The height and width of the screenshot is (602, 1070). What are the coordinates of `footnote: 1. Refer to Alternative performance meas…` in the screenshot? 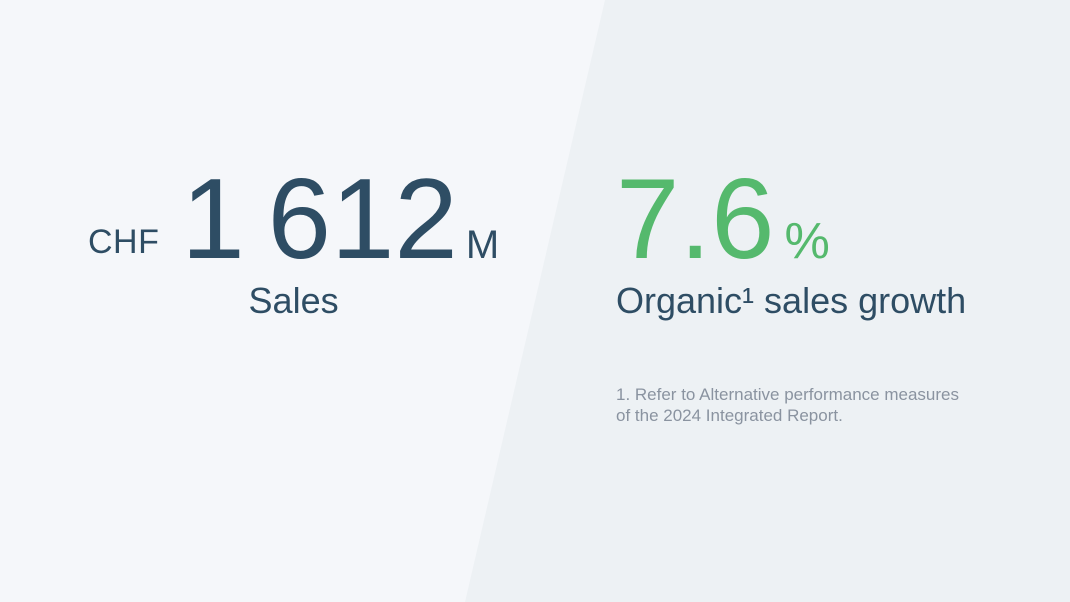 It's located at (791, 405).